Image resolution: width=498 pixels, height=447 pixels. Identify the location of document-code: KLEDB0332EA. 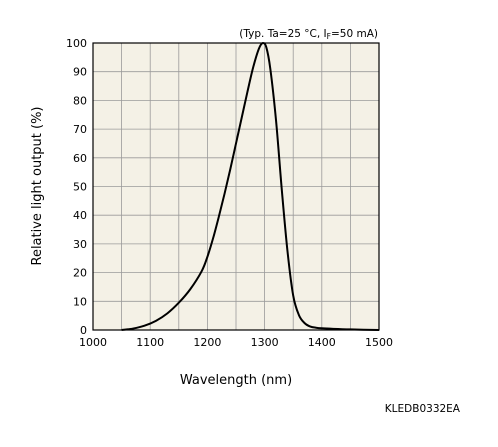
(423, 409).